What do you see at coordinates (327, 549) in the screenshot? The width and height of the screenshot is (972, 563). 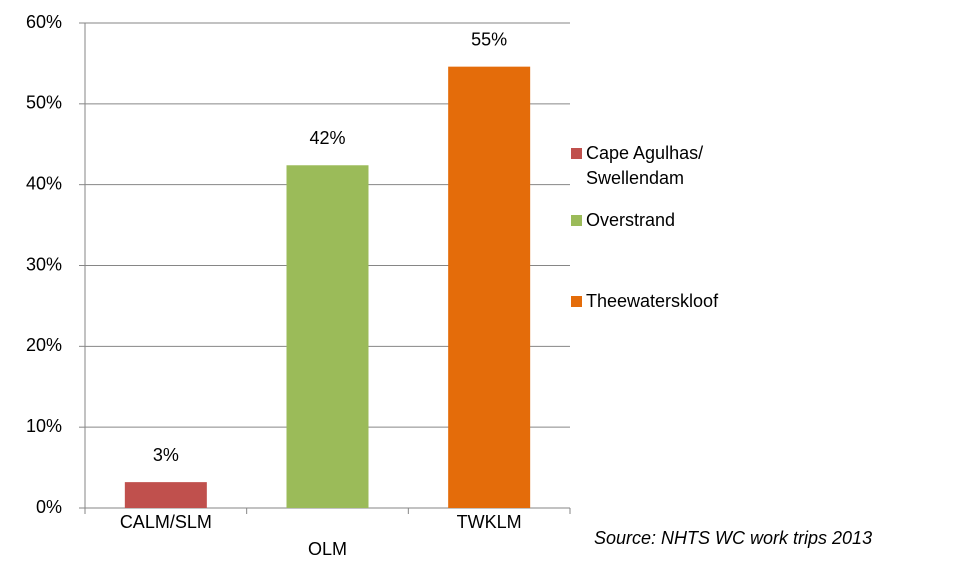 I see `x-tick-label: OLM` at bounding box center [327, 549].